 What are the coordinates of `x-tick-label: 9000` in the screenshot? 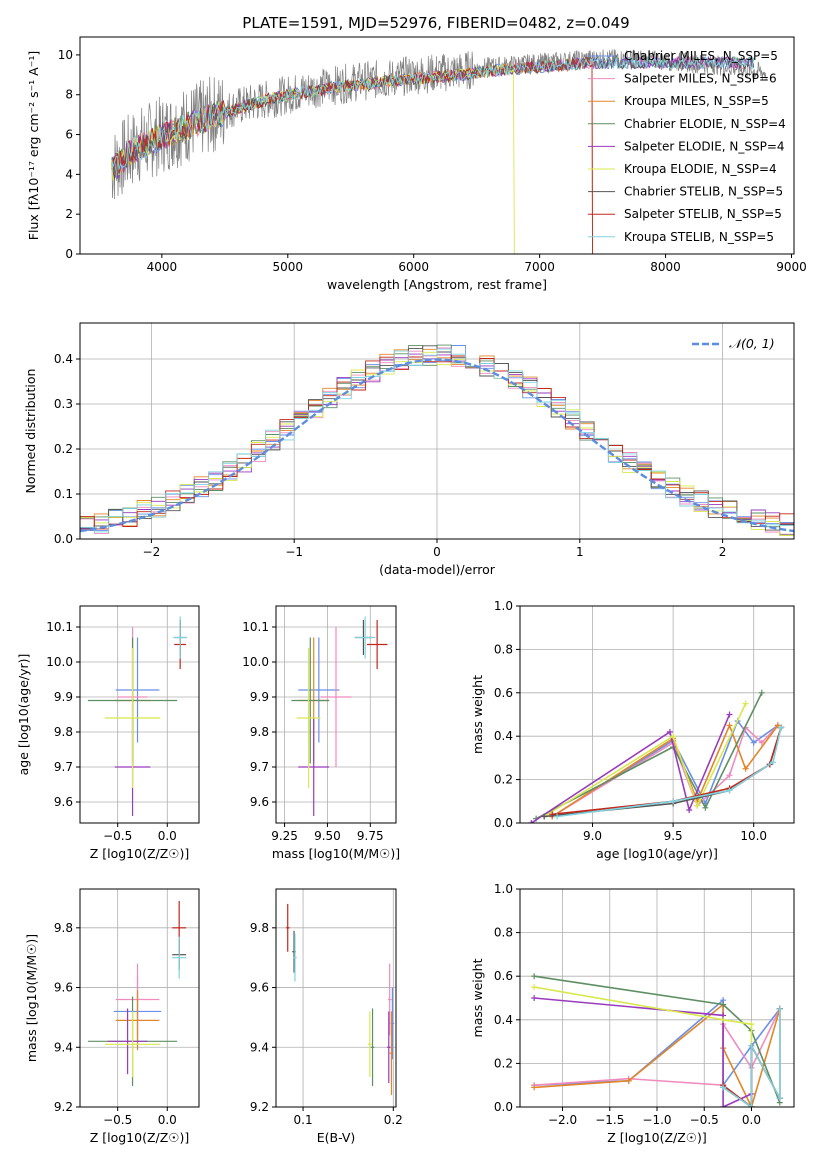 It's located at (791, 267).